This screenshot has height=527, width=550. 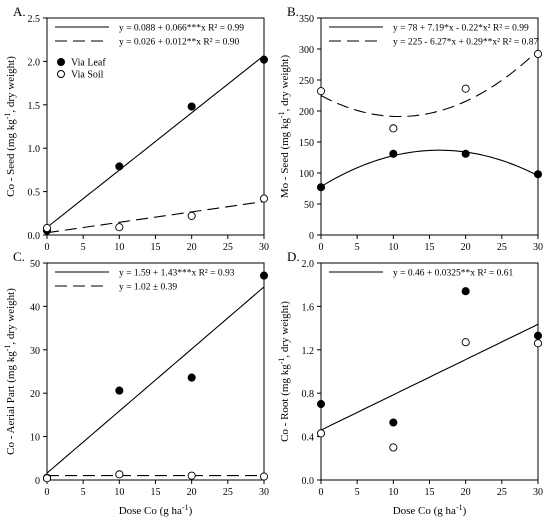 What do you see at coordinates (181, 29) in the screenshot?
I see `fit-equation-label: y = 0.088 + 0.066***x R² = 0.99` at bounding box center [181, 29].